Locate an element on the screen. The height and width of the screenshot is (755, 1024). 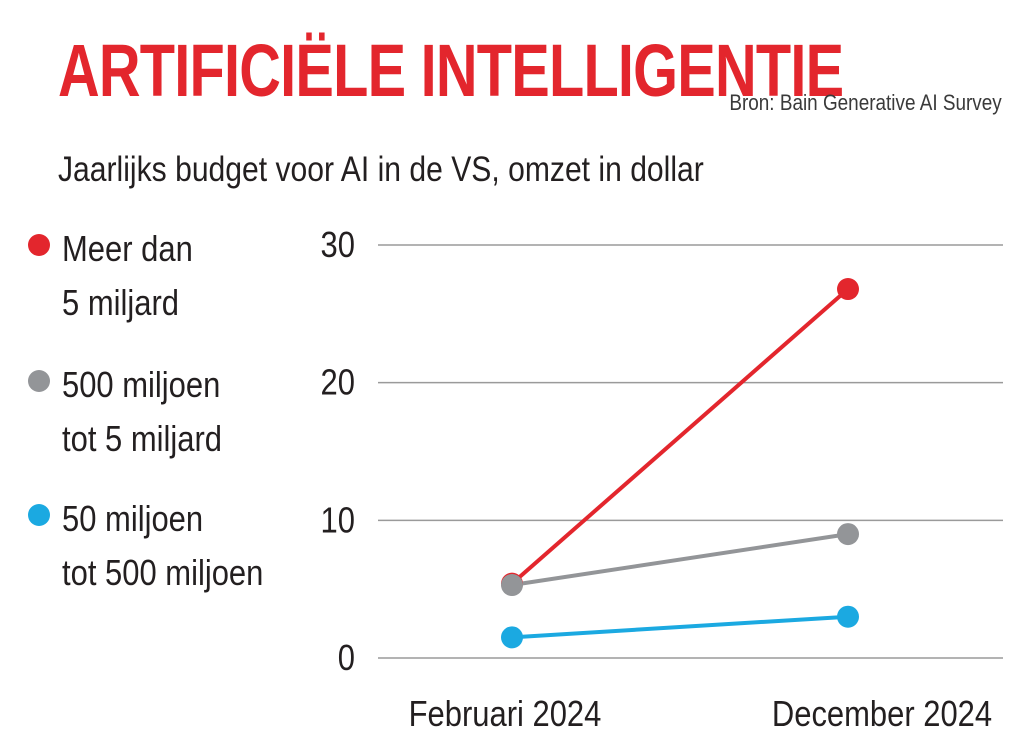
y-tick-label: 0 is located at coordinates (346, 659).